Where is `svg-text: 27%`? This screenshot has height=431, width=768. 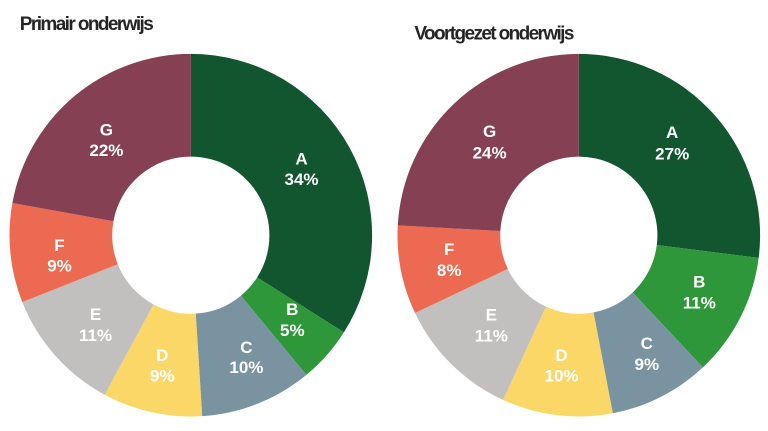 svg-text: 27% is located at coordinates (672, 153).